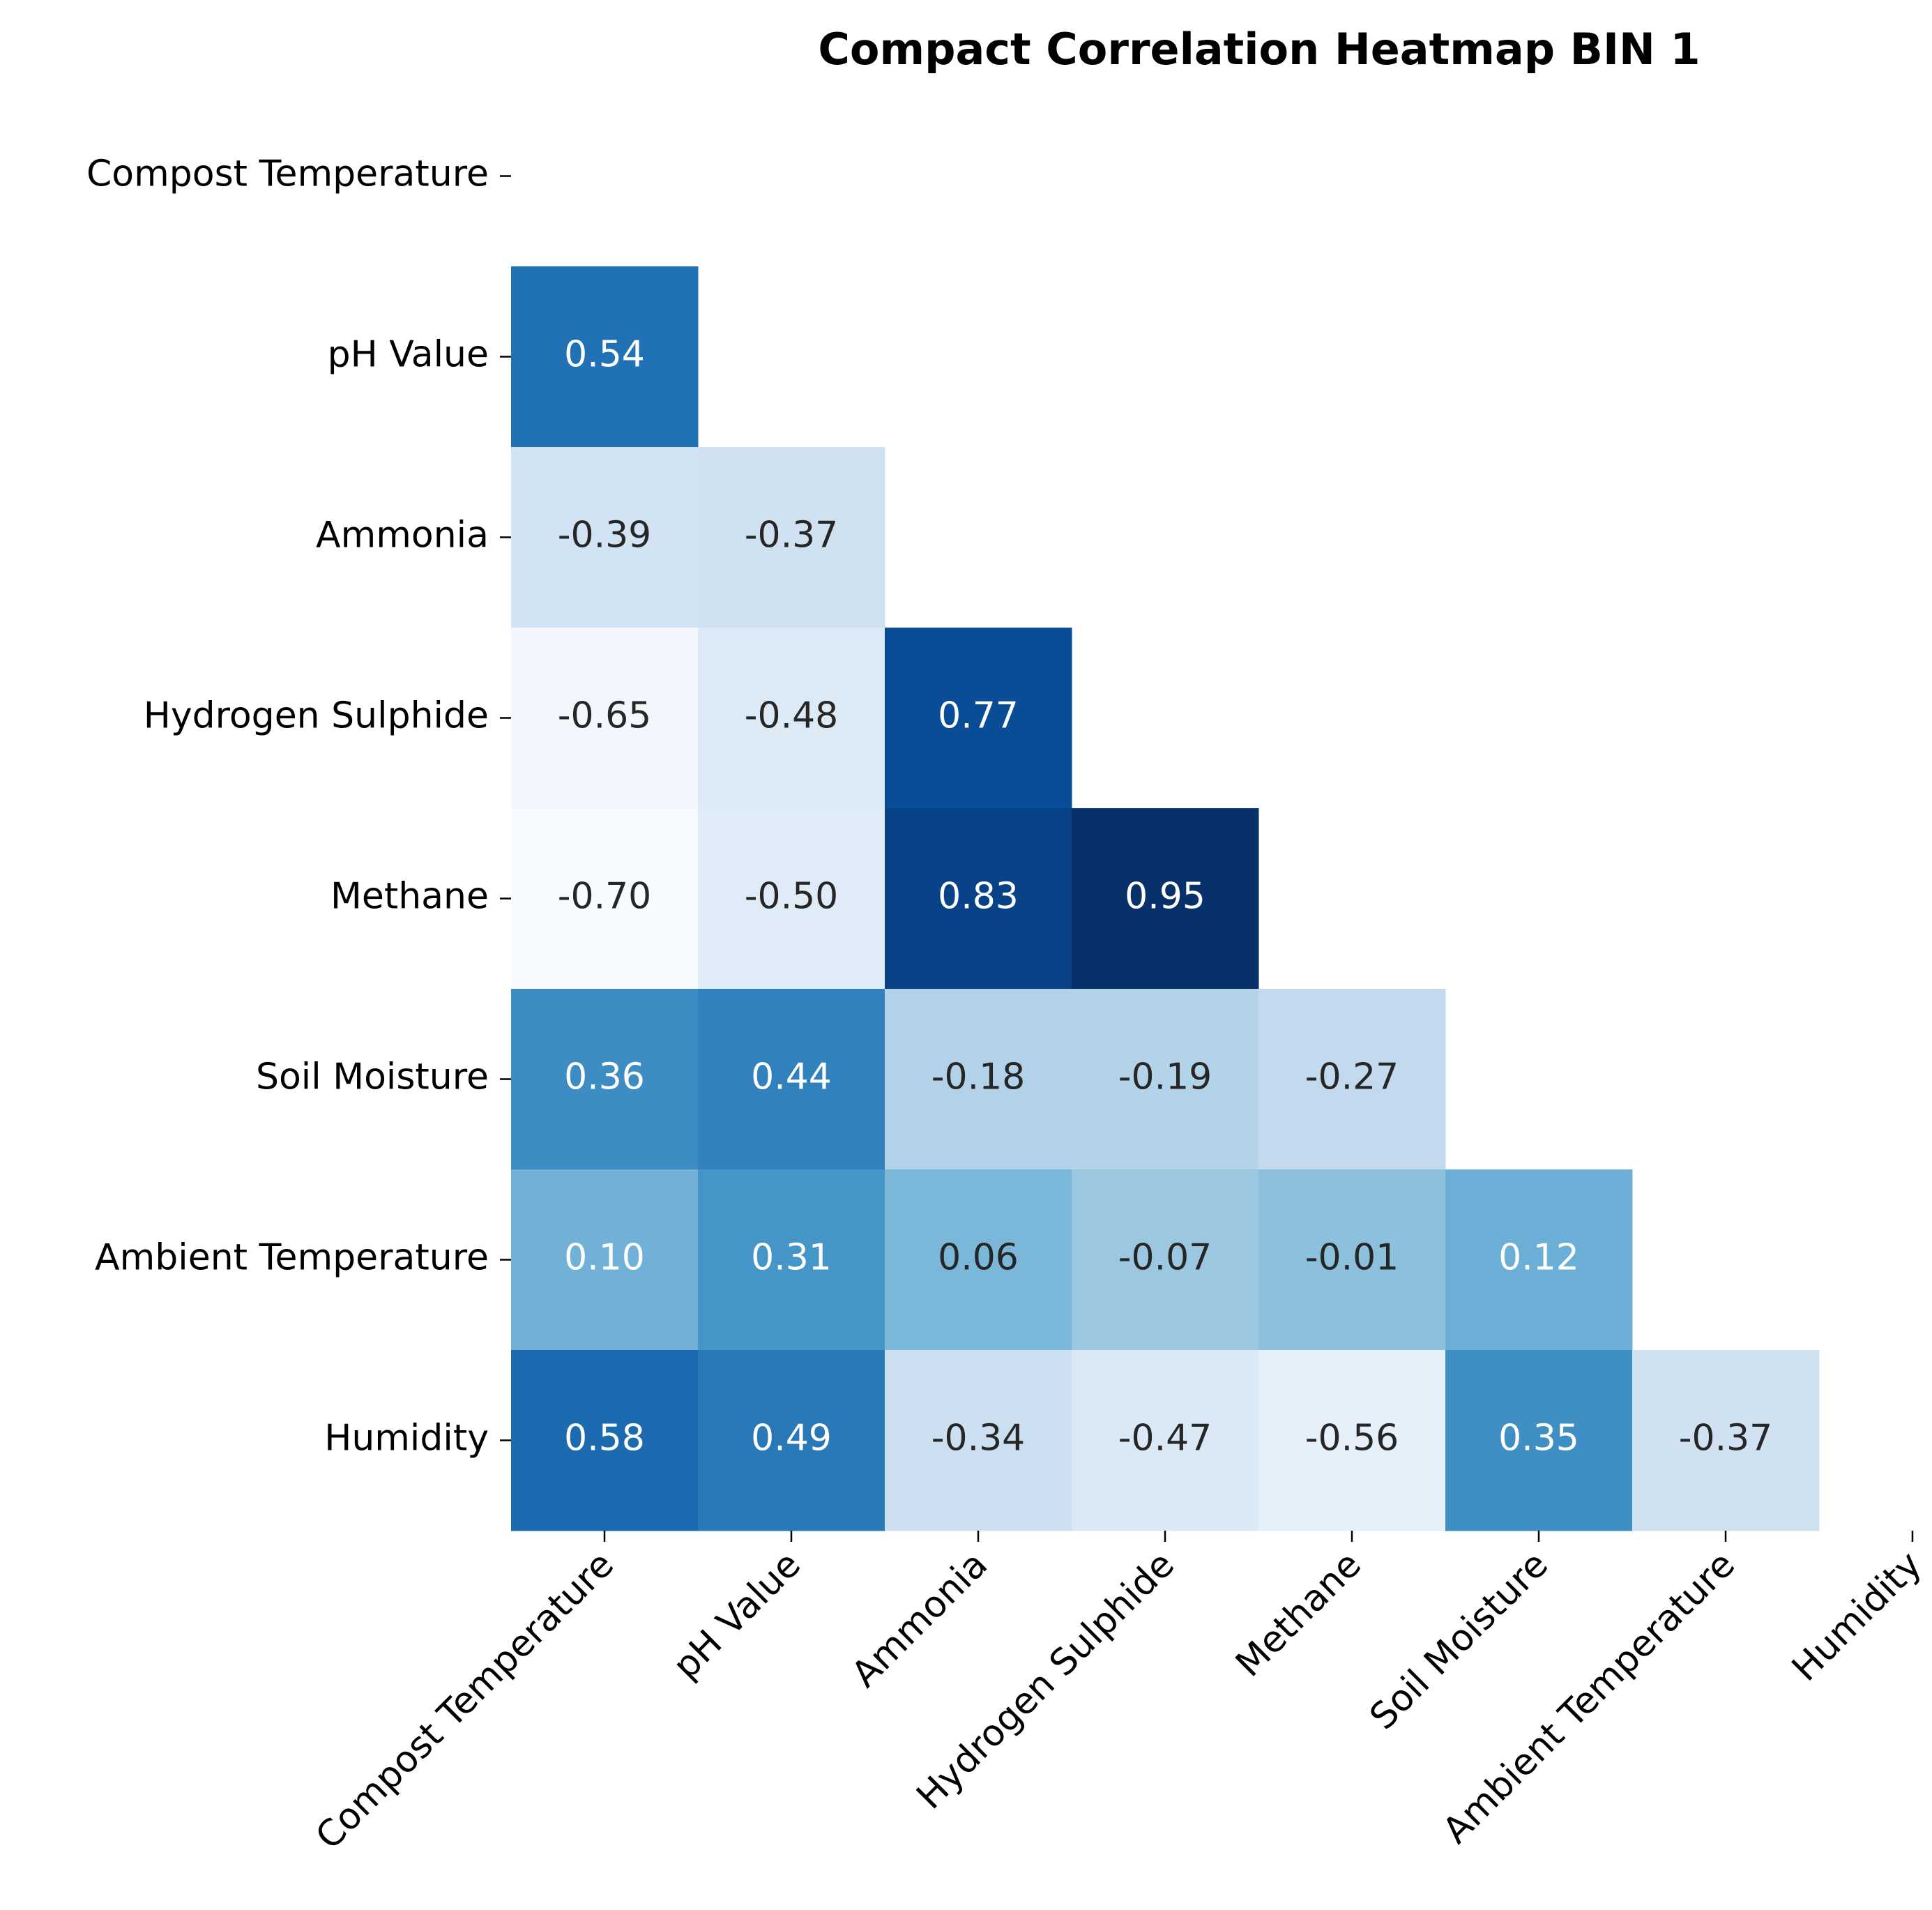  Describe the element at coordinates (979, 1077) in the screenshot. I see `cell-label: -0.18` at that location.